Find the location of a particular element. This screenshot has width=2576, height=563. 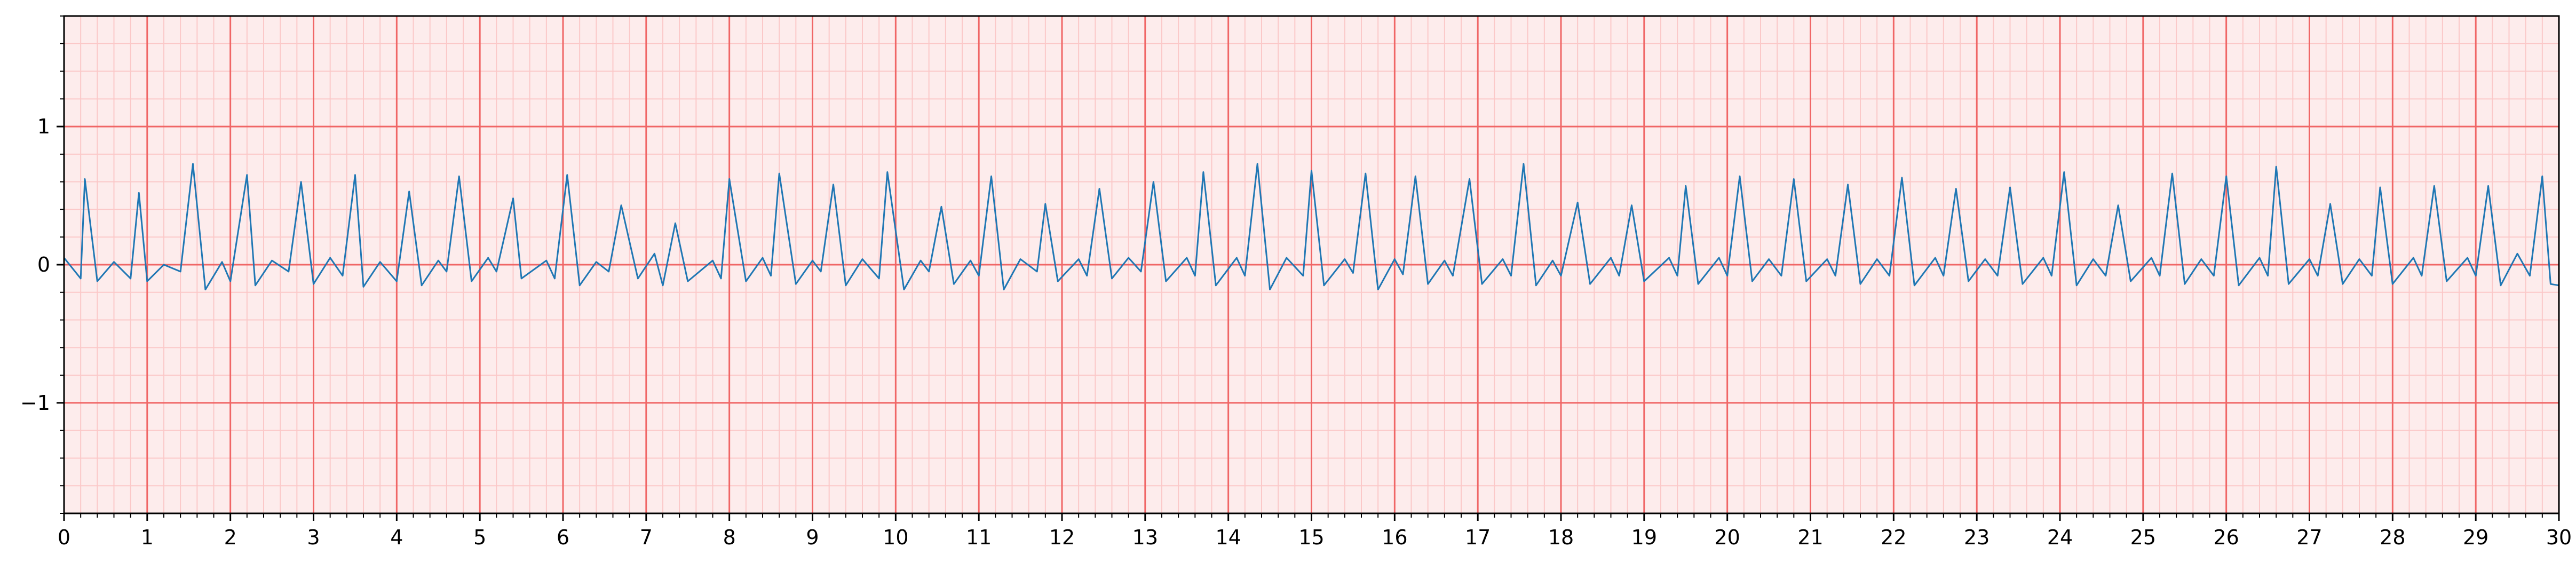

y-axis: −1 0 1 is located at coordinates (42, 264).